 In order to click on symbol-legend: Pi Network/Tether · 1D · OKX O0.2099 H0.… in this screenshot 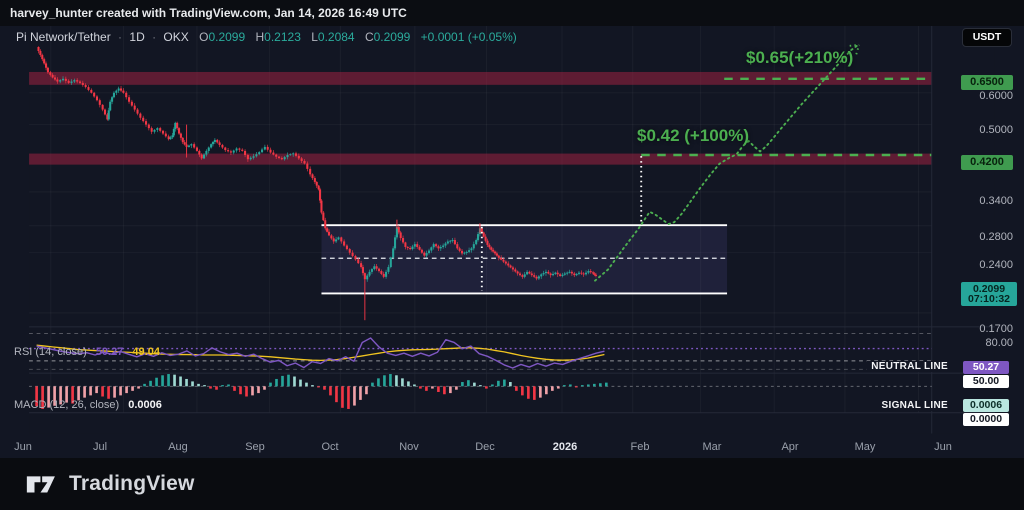, I will do `click(266, 37)`.